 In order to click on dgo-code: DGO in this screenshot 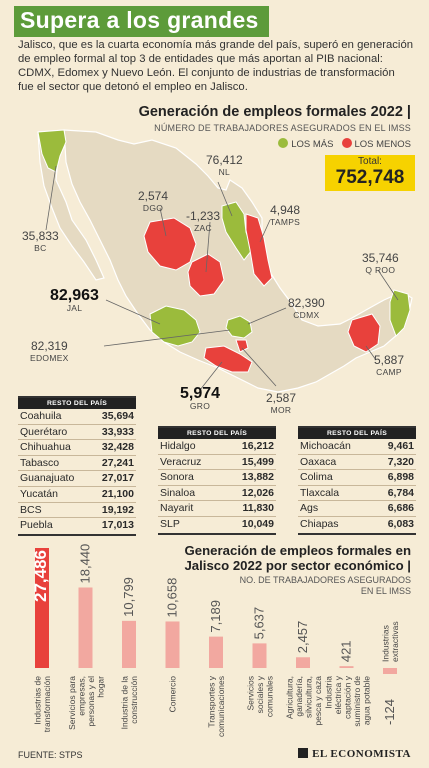, I will do `click(153, 208)`.